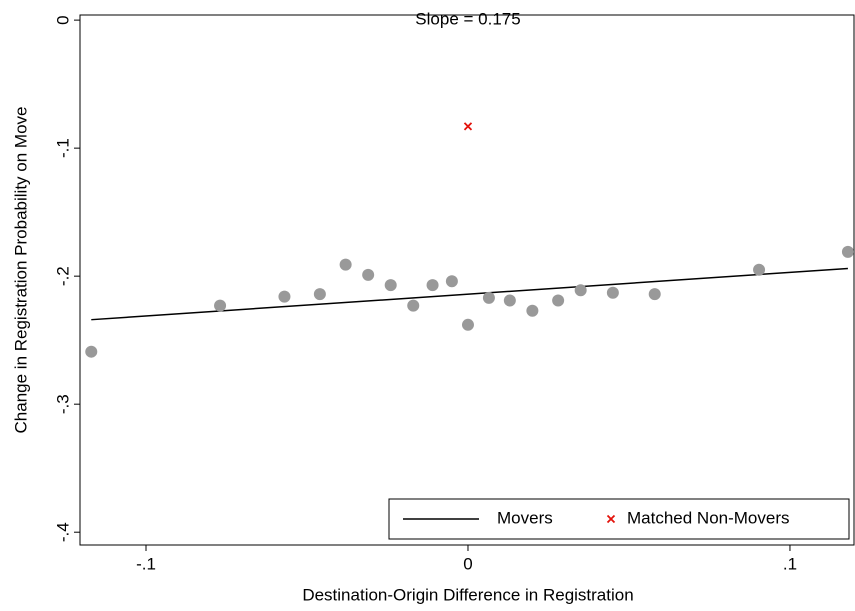 Image resolution: width=855 pixels, height=611 pixels. Describe the element at coordinates (62, 276) in the screenshot. I see `y-tick-label: -.2` at that location.